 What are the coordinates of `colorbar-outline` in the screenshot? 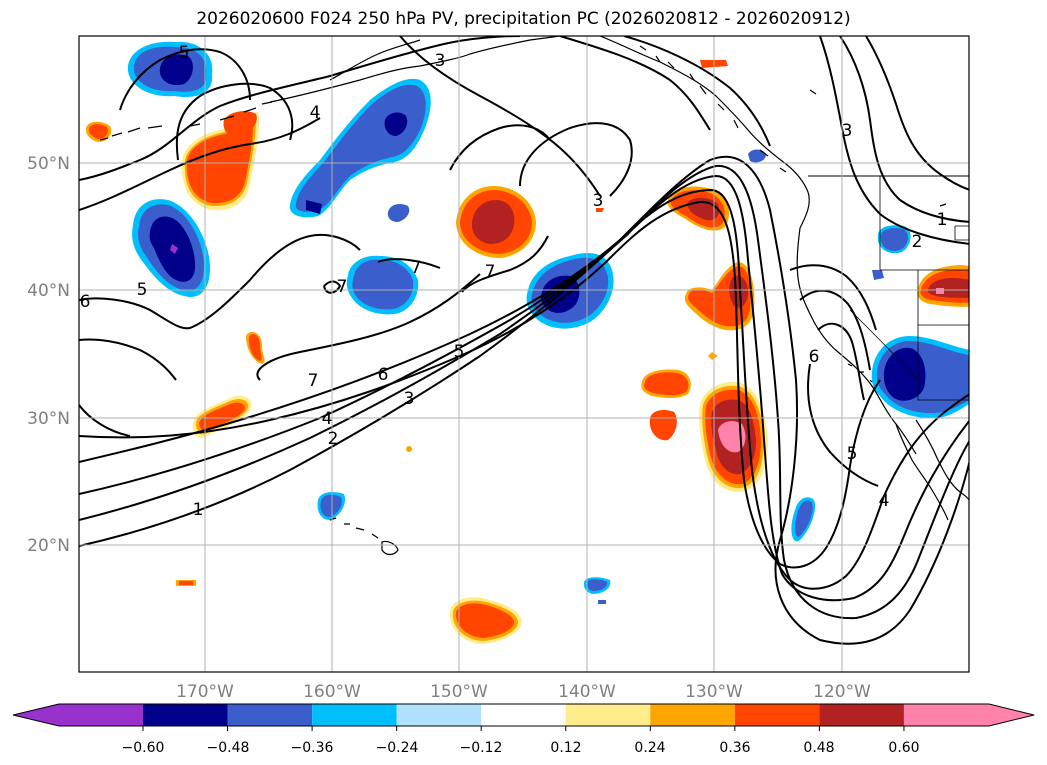 It's located at (523, 715).